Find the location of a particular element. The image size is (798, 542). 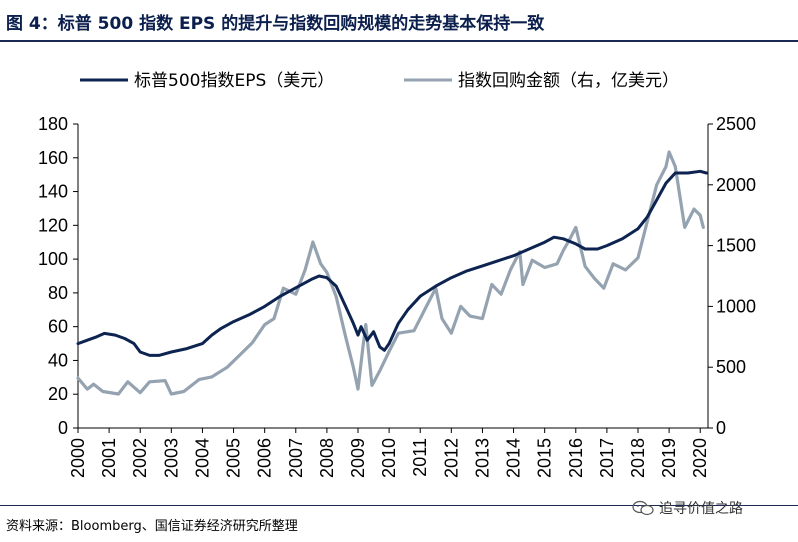

watermark: 追寻价值之路 is located at coordinates (687, 508).